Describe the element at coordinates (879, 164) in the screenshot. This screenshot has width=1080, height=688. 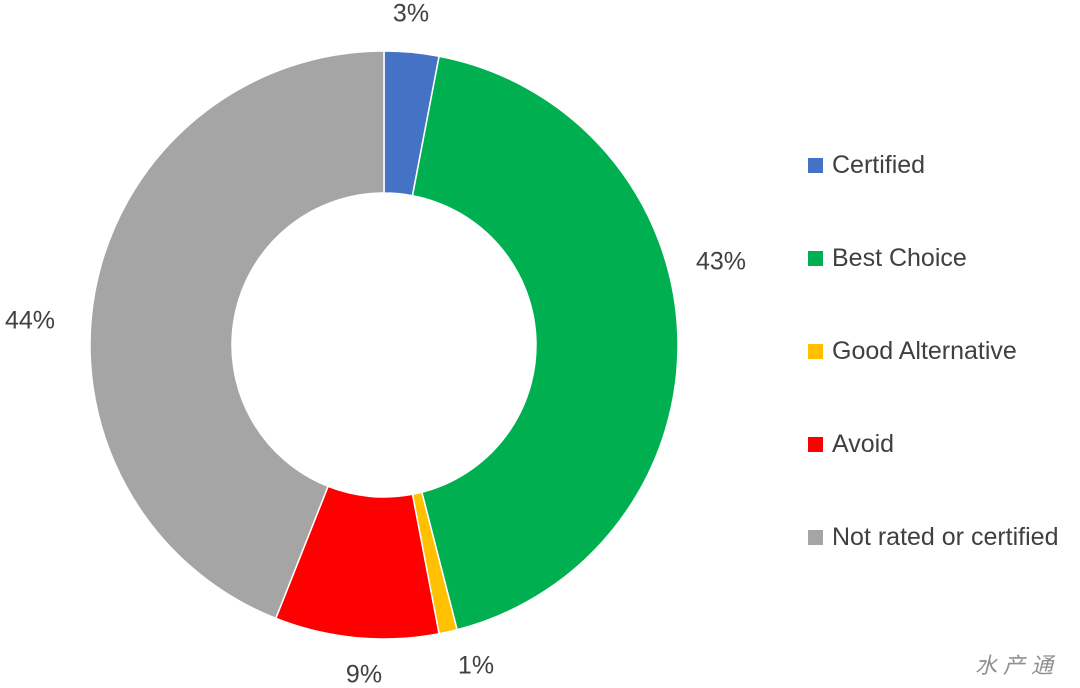
I see `legend-label: Certified` at that location.